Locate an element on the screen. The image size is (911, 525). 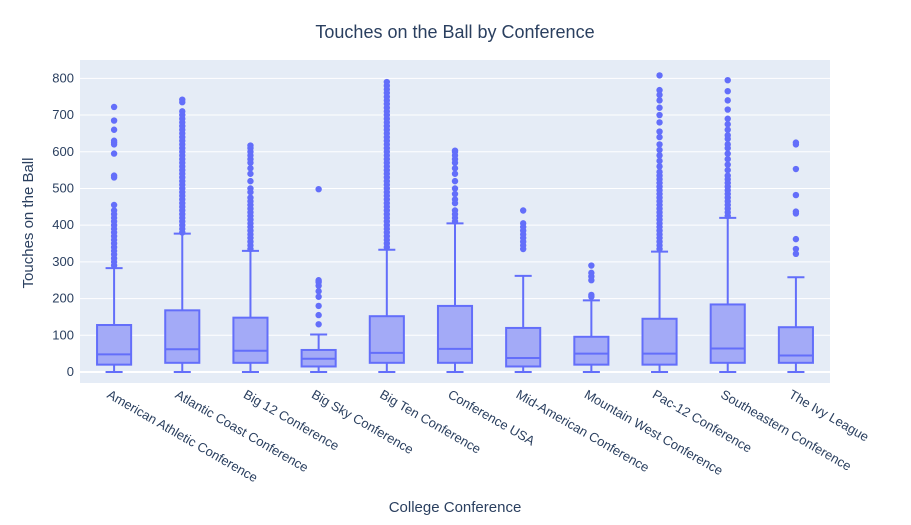
y-tick-label: 0 is located at coordinates (70, 371).